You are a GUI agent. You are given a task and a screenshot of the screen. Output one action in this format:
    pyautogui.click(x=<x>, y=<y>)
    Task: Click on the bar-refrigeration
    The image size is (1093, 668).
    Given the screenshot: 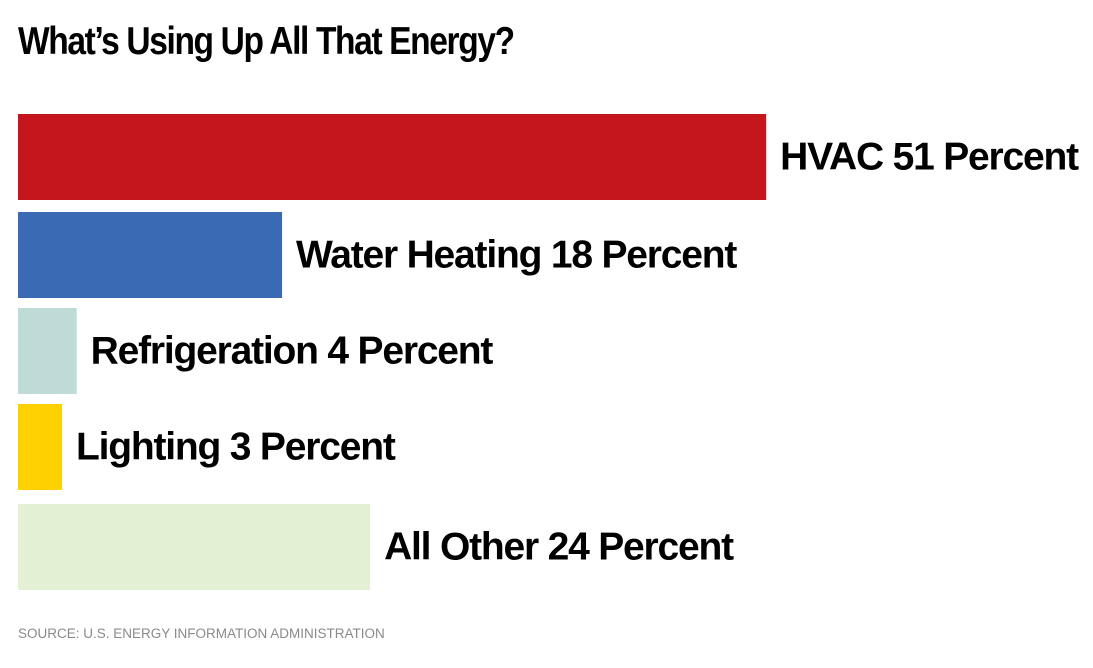 What is the action you would take?
    pyautogui.click(x=47, y=351)
    